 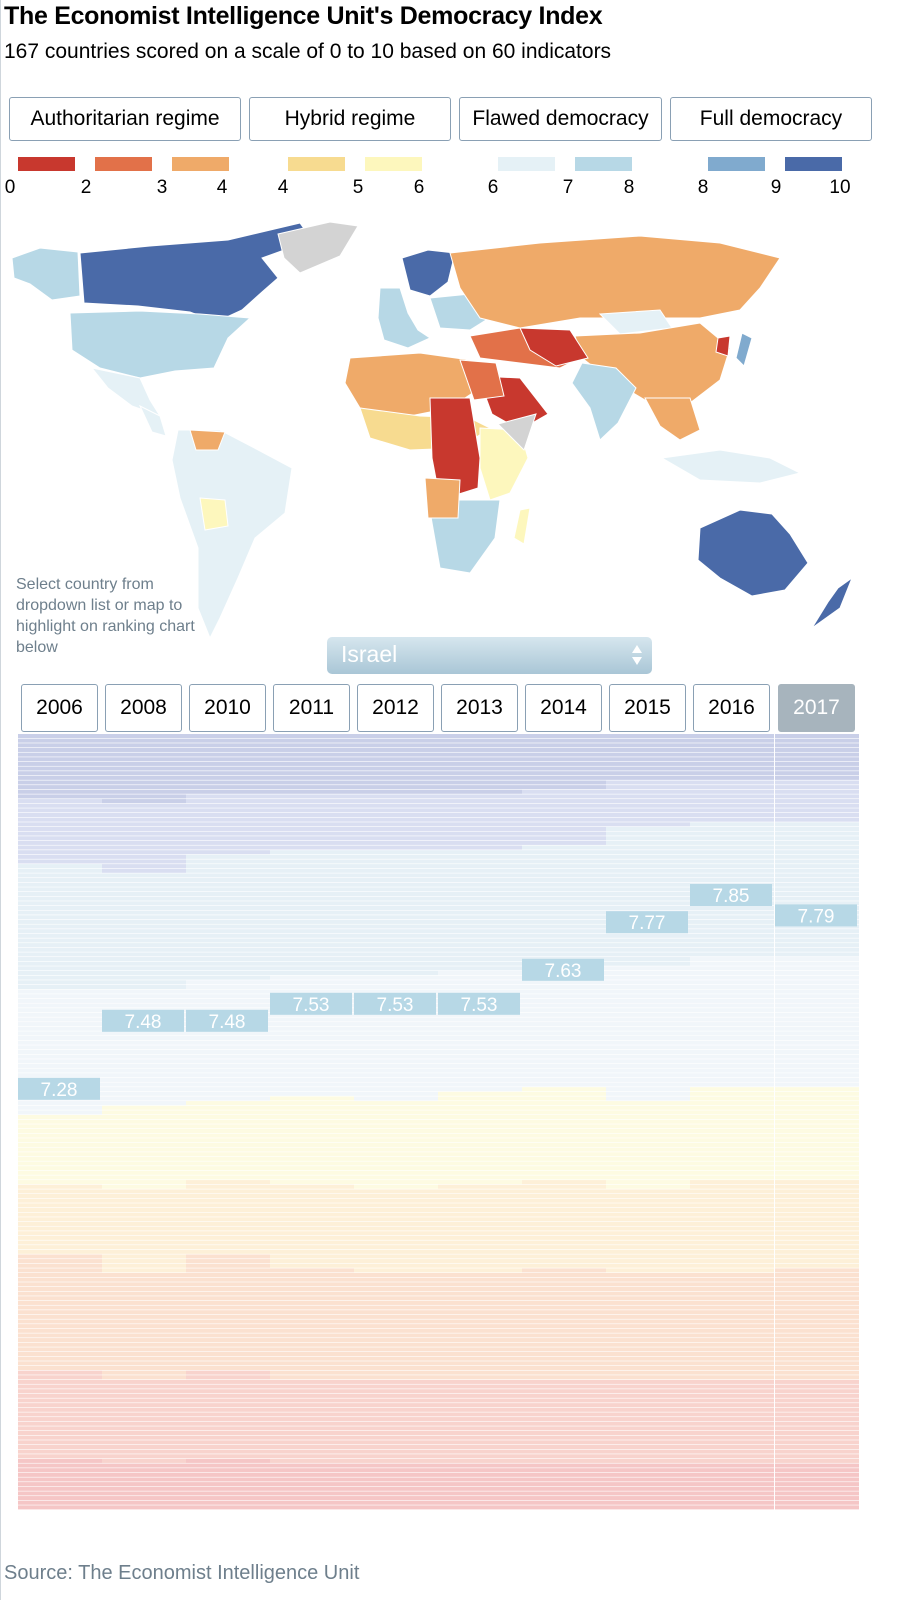 I want to click on source-note: Source: The Economist Intelligence Unit, so click(x=182, y=1573).